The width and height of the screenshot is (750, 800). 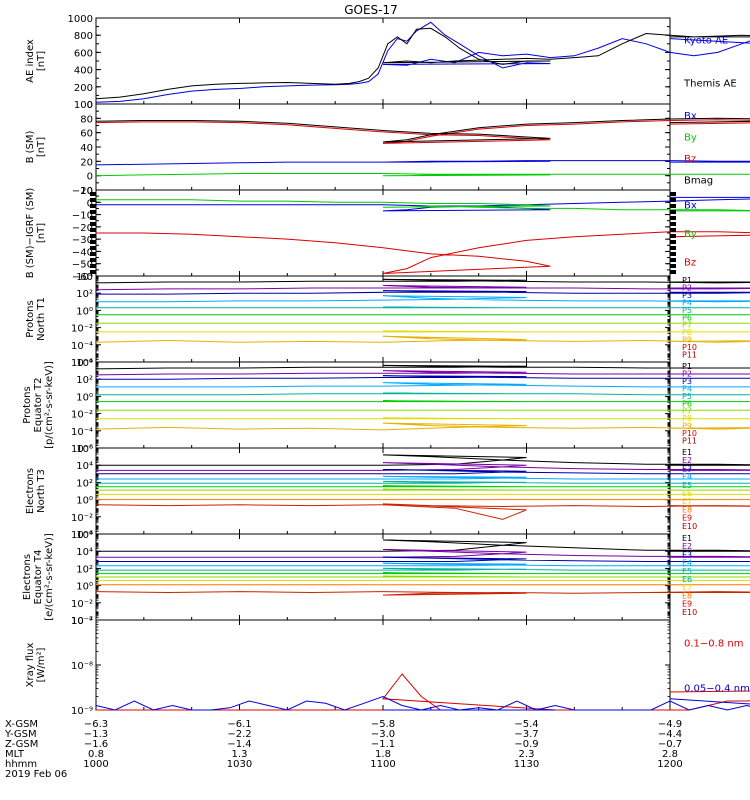 I want to click on y-tick-label: 40, so click(x=86, y=148).